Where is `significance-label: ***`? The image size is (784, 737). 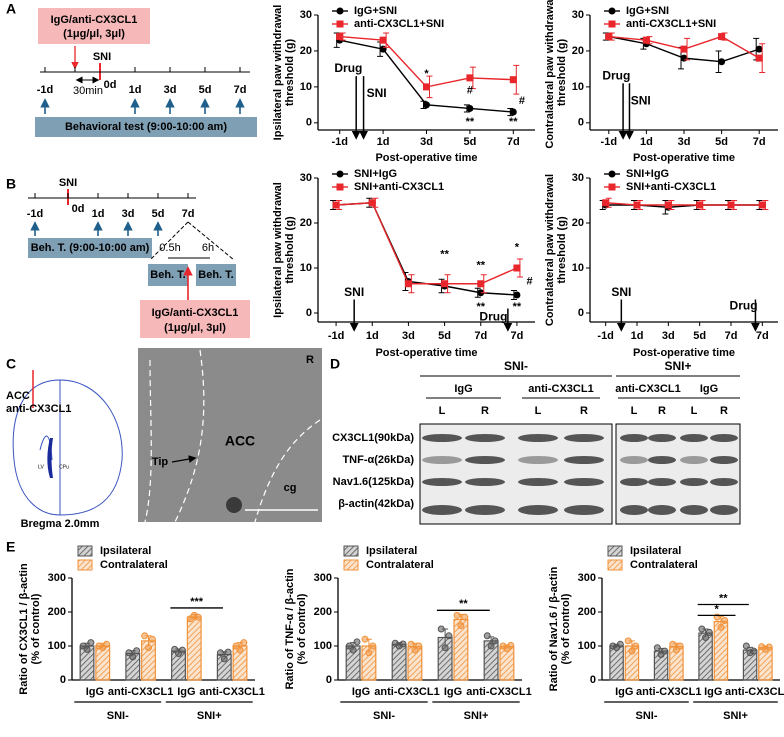 significance-label: *** is located at coordinates (197, 602).